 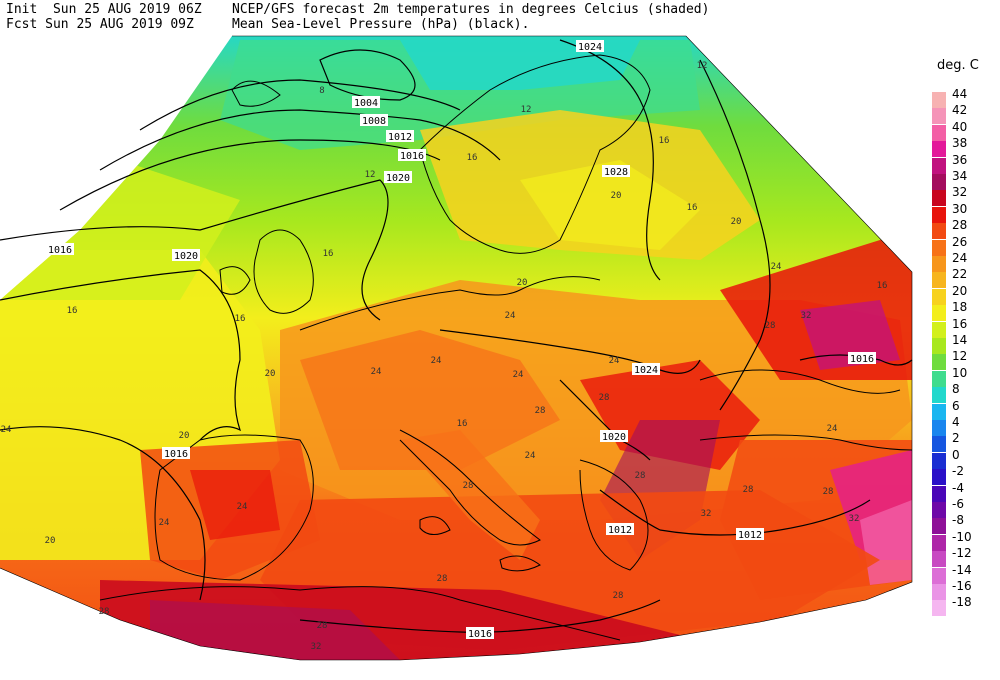 What do you see at coordinates (956, 454) in the screenshot?
I see `legend-label: 0` at bounding box center [956, 454].